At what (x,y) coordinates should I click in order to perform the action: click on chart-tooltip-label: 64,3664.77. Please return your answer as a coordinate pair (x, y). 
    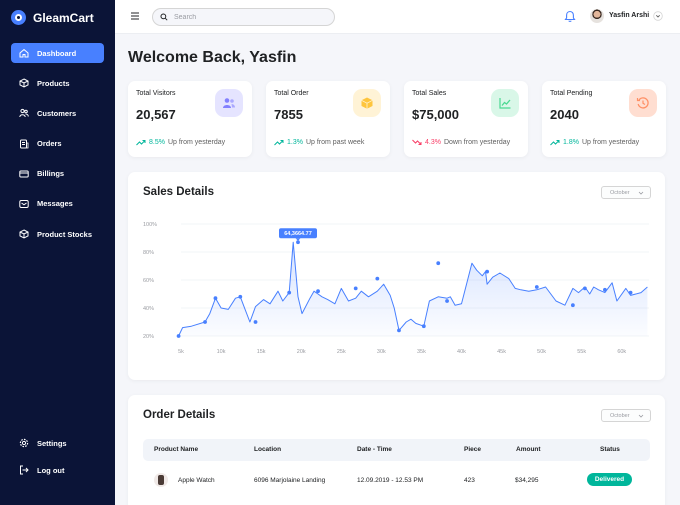
    Looking at the image, I should click on (298, 234).